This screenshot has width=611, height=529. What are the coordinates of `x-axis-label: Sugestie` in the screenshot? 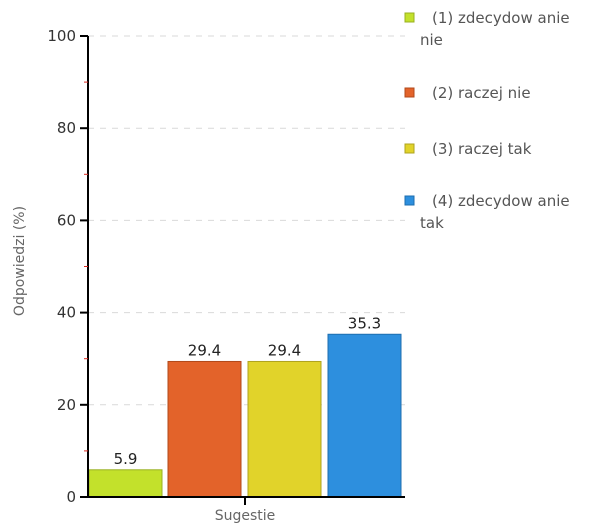 It's located at (245, 516).